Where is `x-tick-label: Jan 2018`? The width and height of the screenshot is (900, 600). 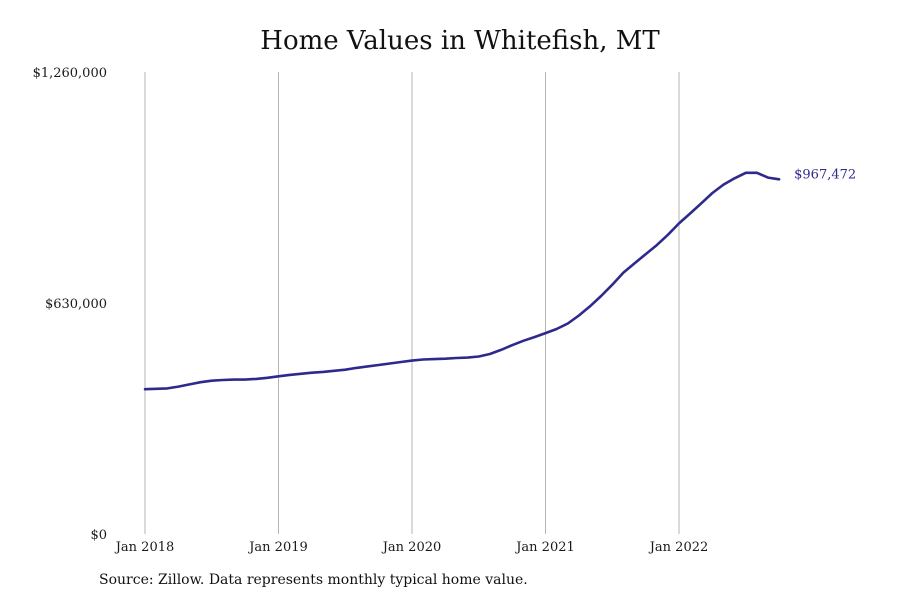
x-tick-label: Jan 2018 is located at coordinates (144, 547).